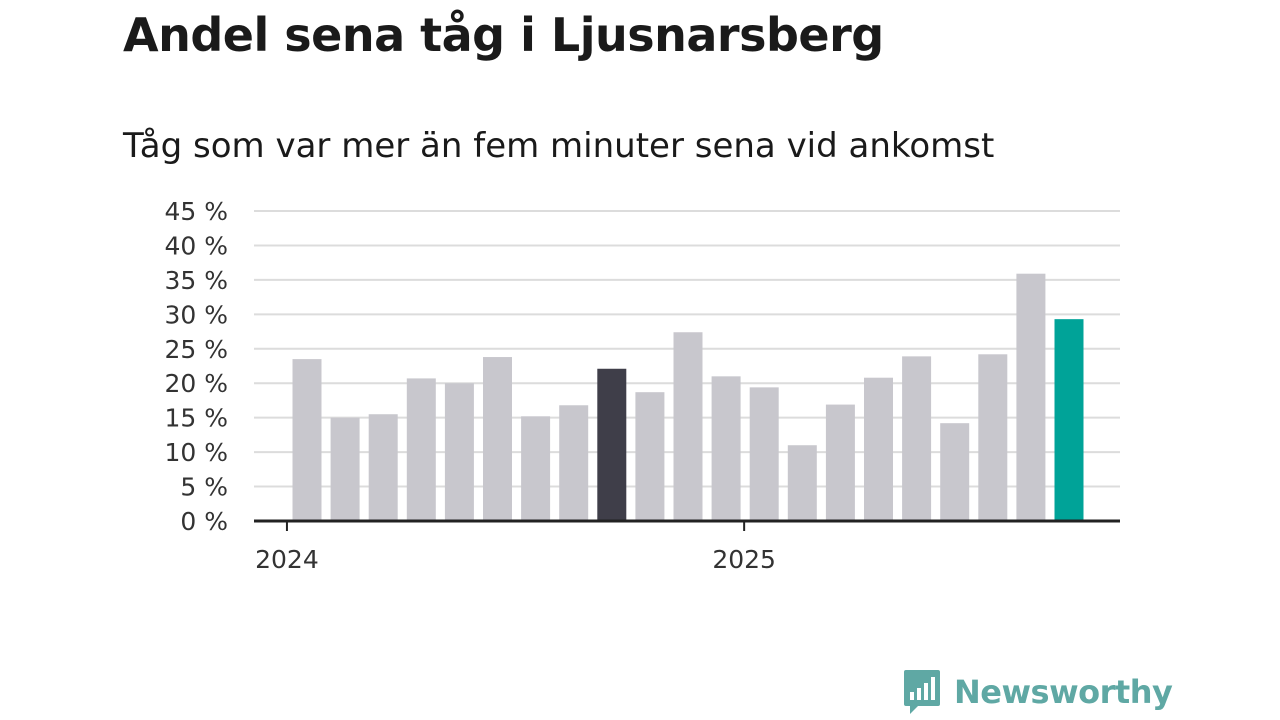 The height and width of the screenshot is (720, 1280). I want to click on x-axis: 2024 2025, so click(687, 546).